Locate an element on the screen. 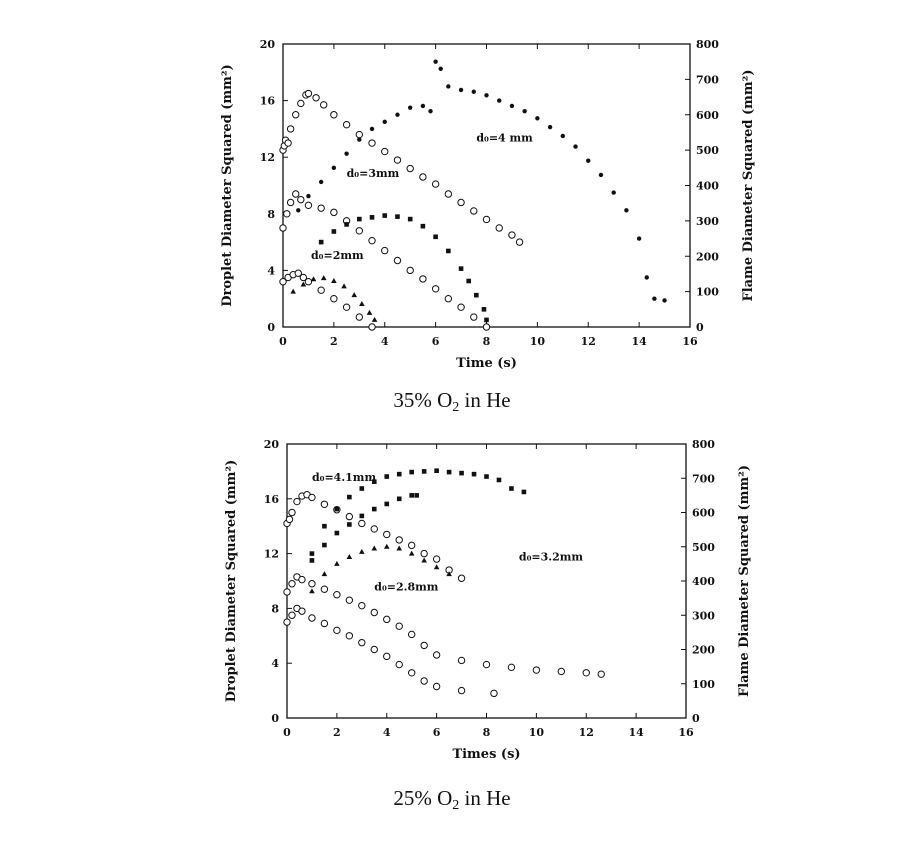  annotation-label: d₀=4.1mm is located at coordinates (344, 477).